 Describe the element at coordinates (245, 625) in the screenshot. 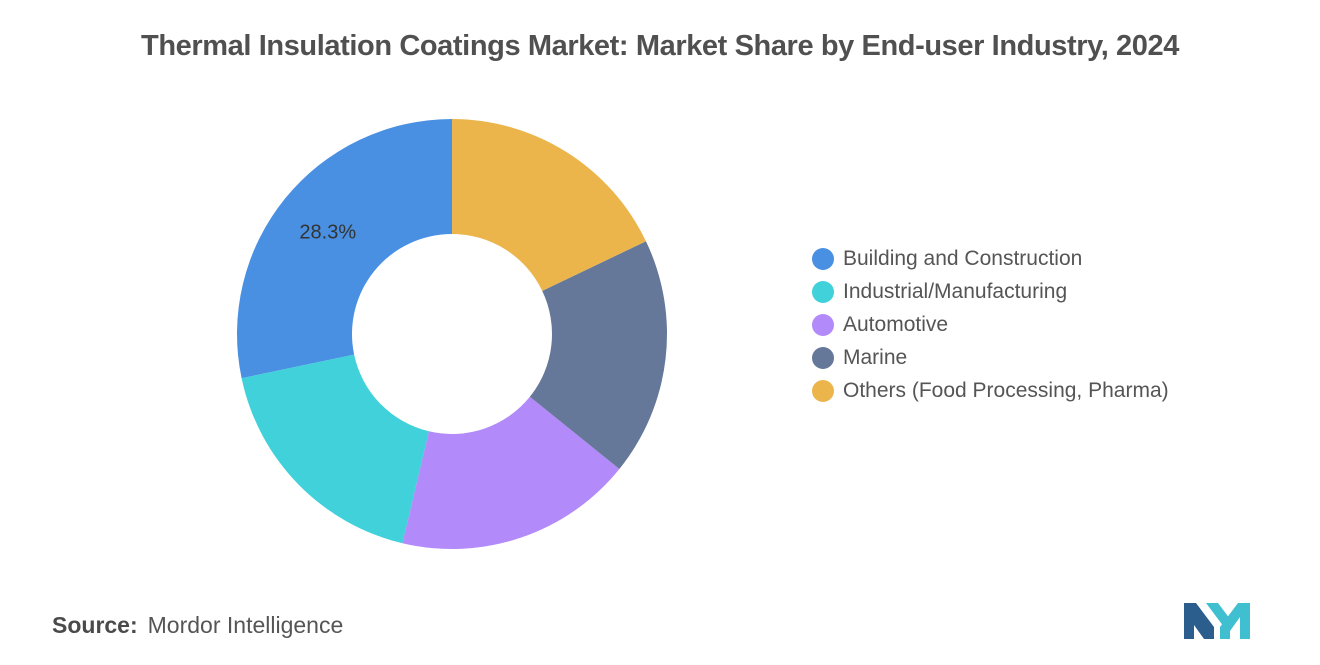

I see `source-text: Mordor Intelligence` at that location.